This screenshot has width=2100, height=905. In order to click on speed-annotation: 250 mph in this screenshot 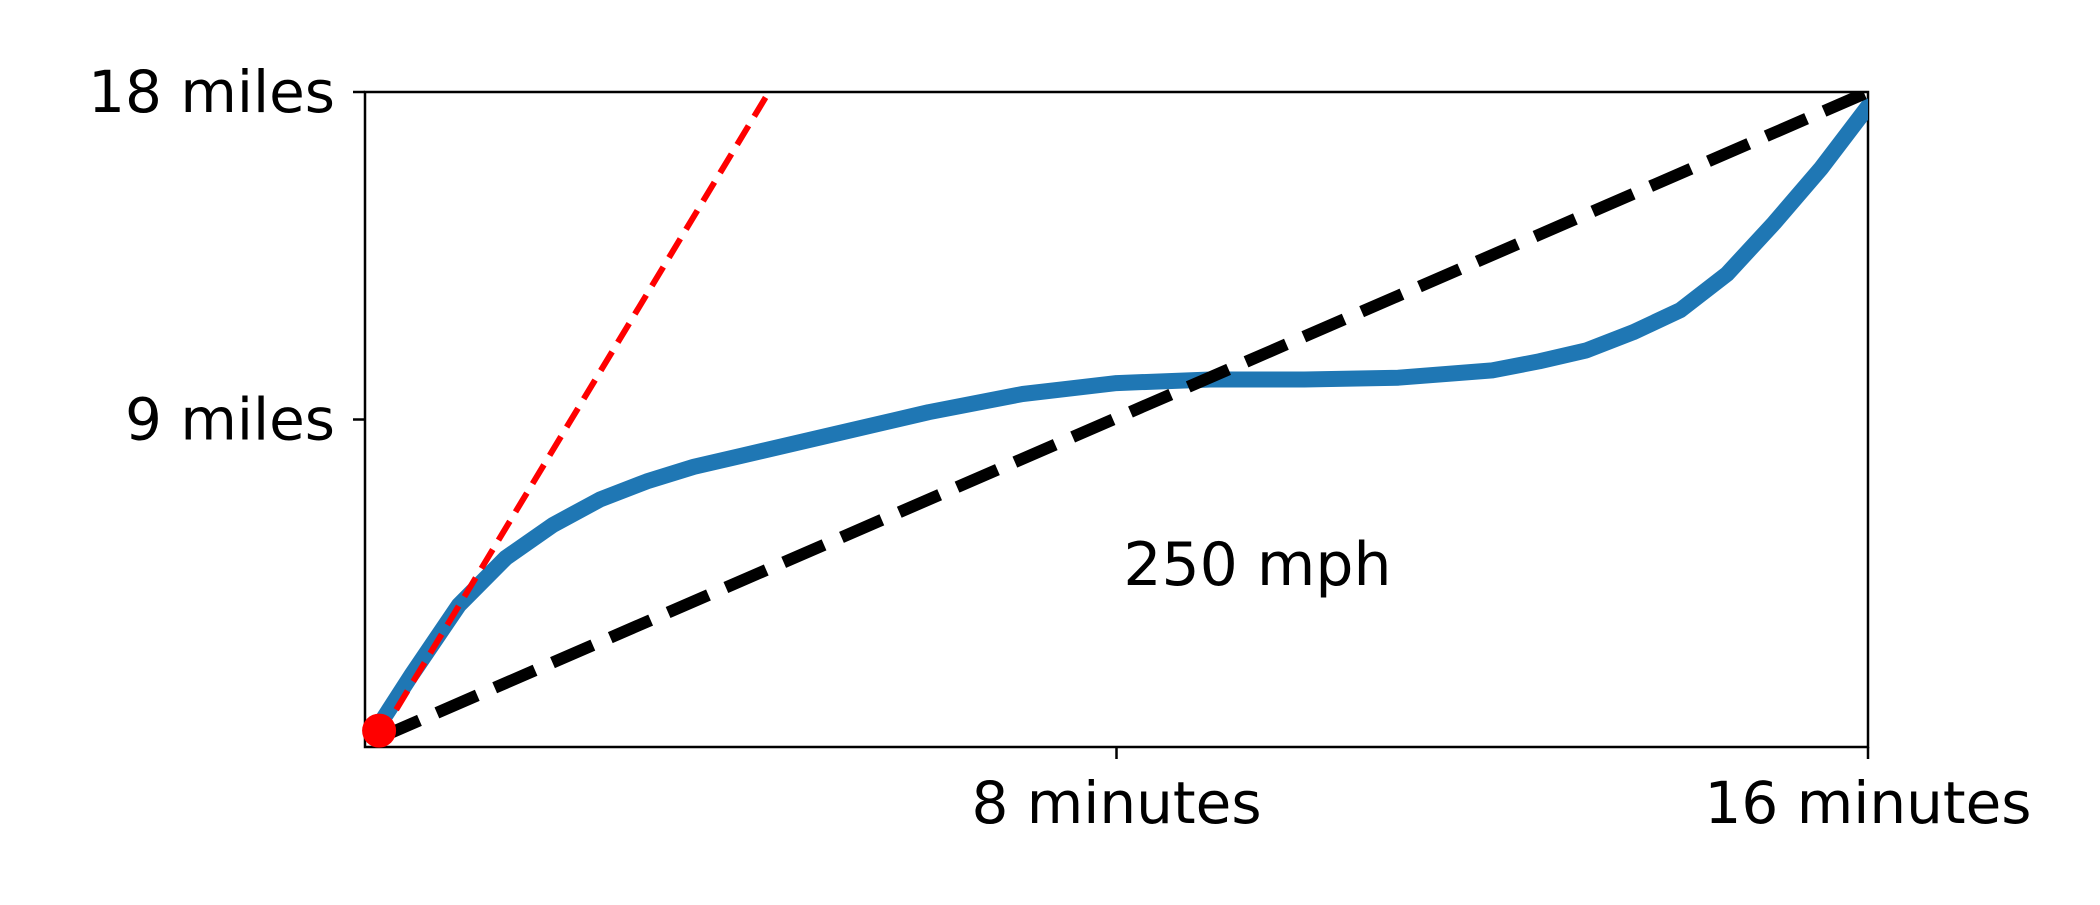, I will do `click(1257, 565)`.